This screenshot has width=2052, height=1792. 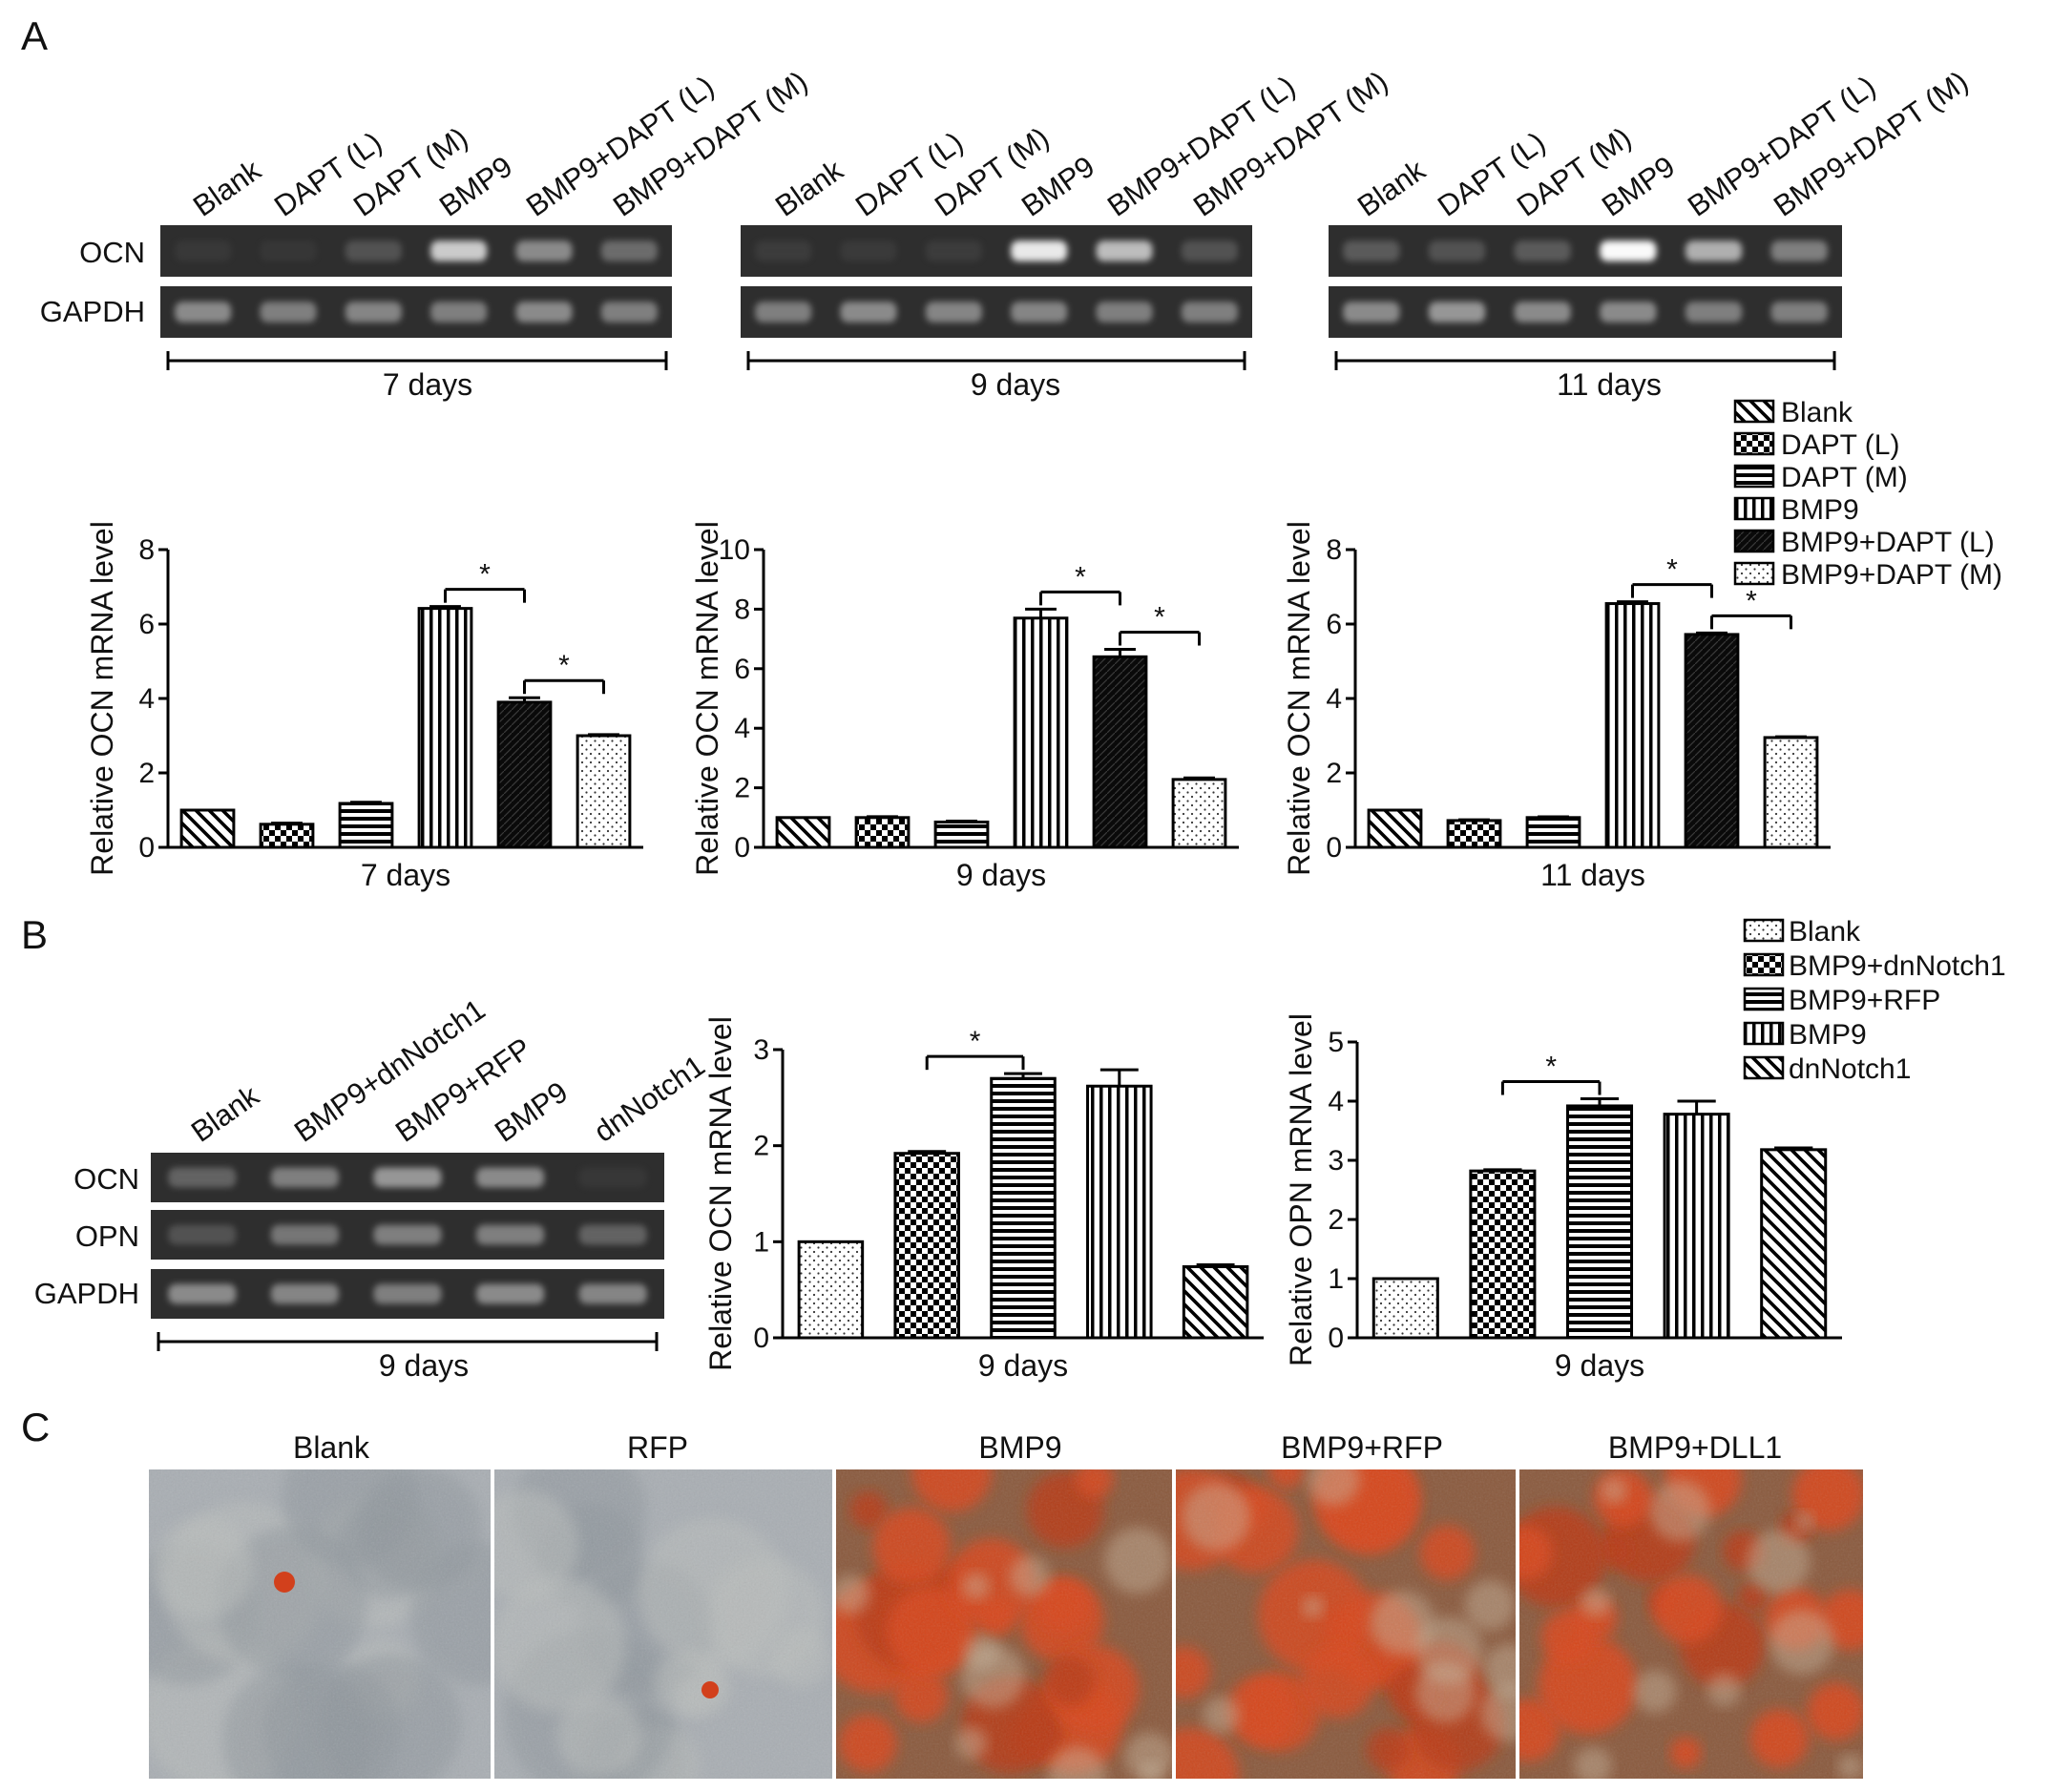 What do you see at coordinates (146, 550) in the screenshot?
I see `y-tick-label: 8` at bounding box center [146, 550].